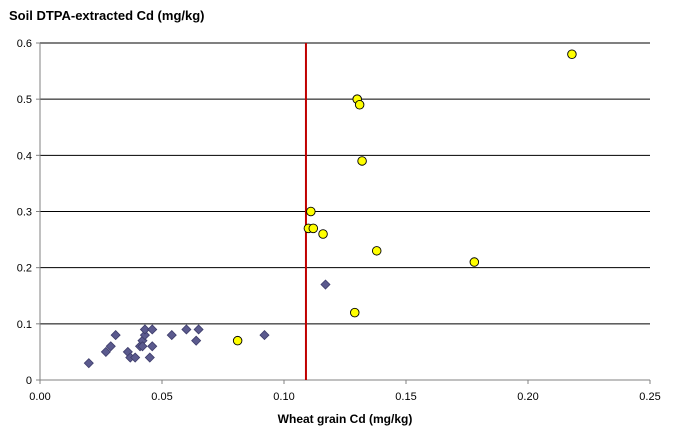  I want to click on y-tick-label-0: 0, so click(29, 381).